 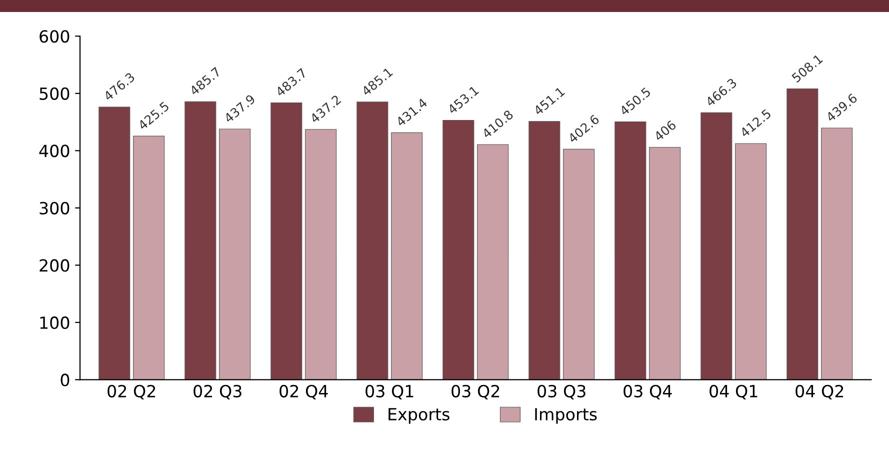 I want to click on x-tick-label: 02 Q3, so click(x=218, y=392).